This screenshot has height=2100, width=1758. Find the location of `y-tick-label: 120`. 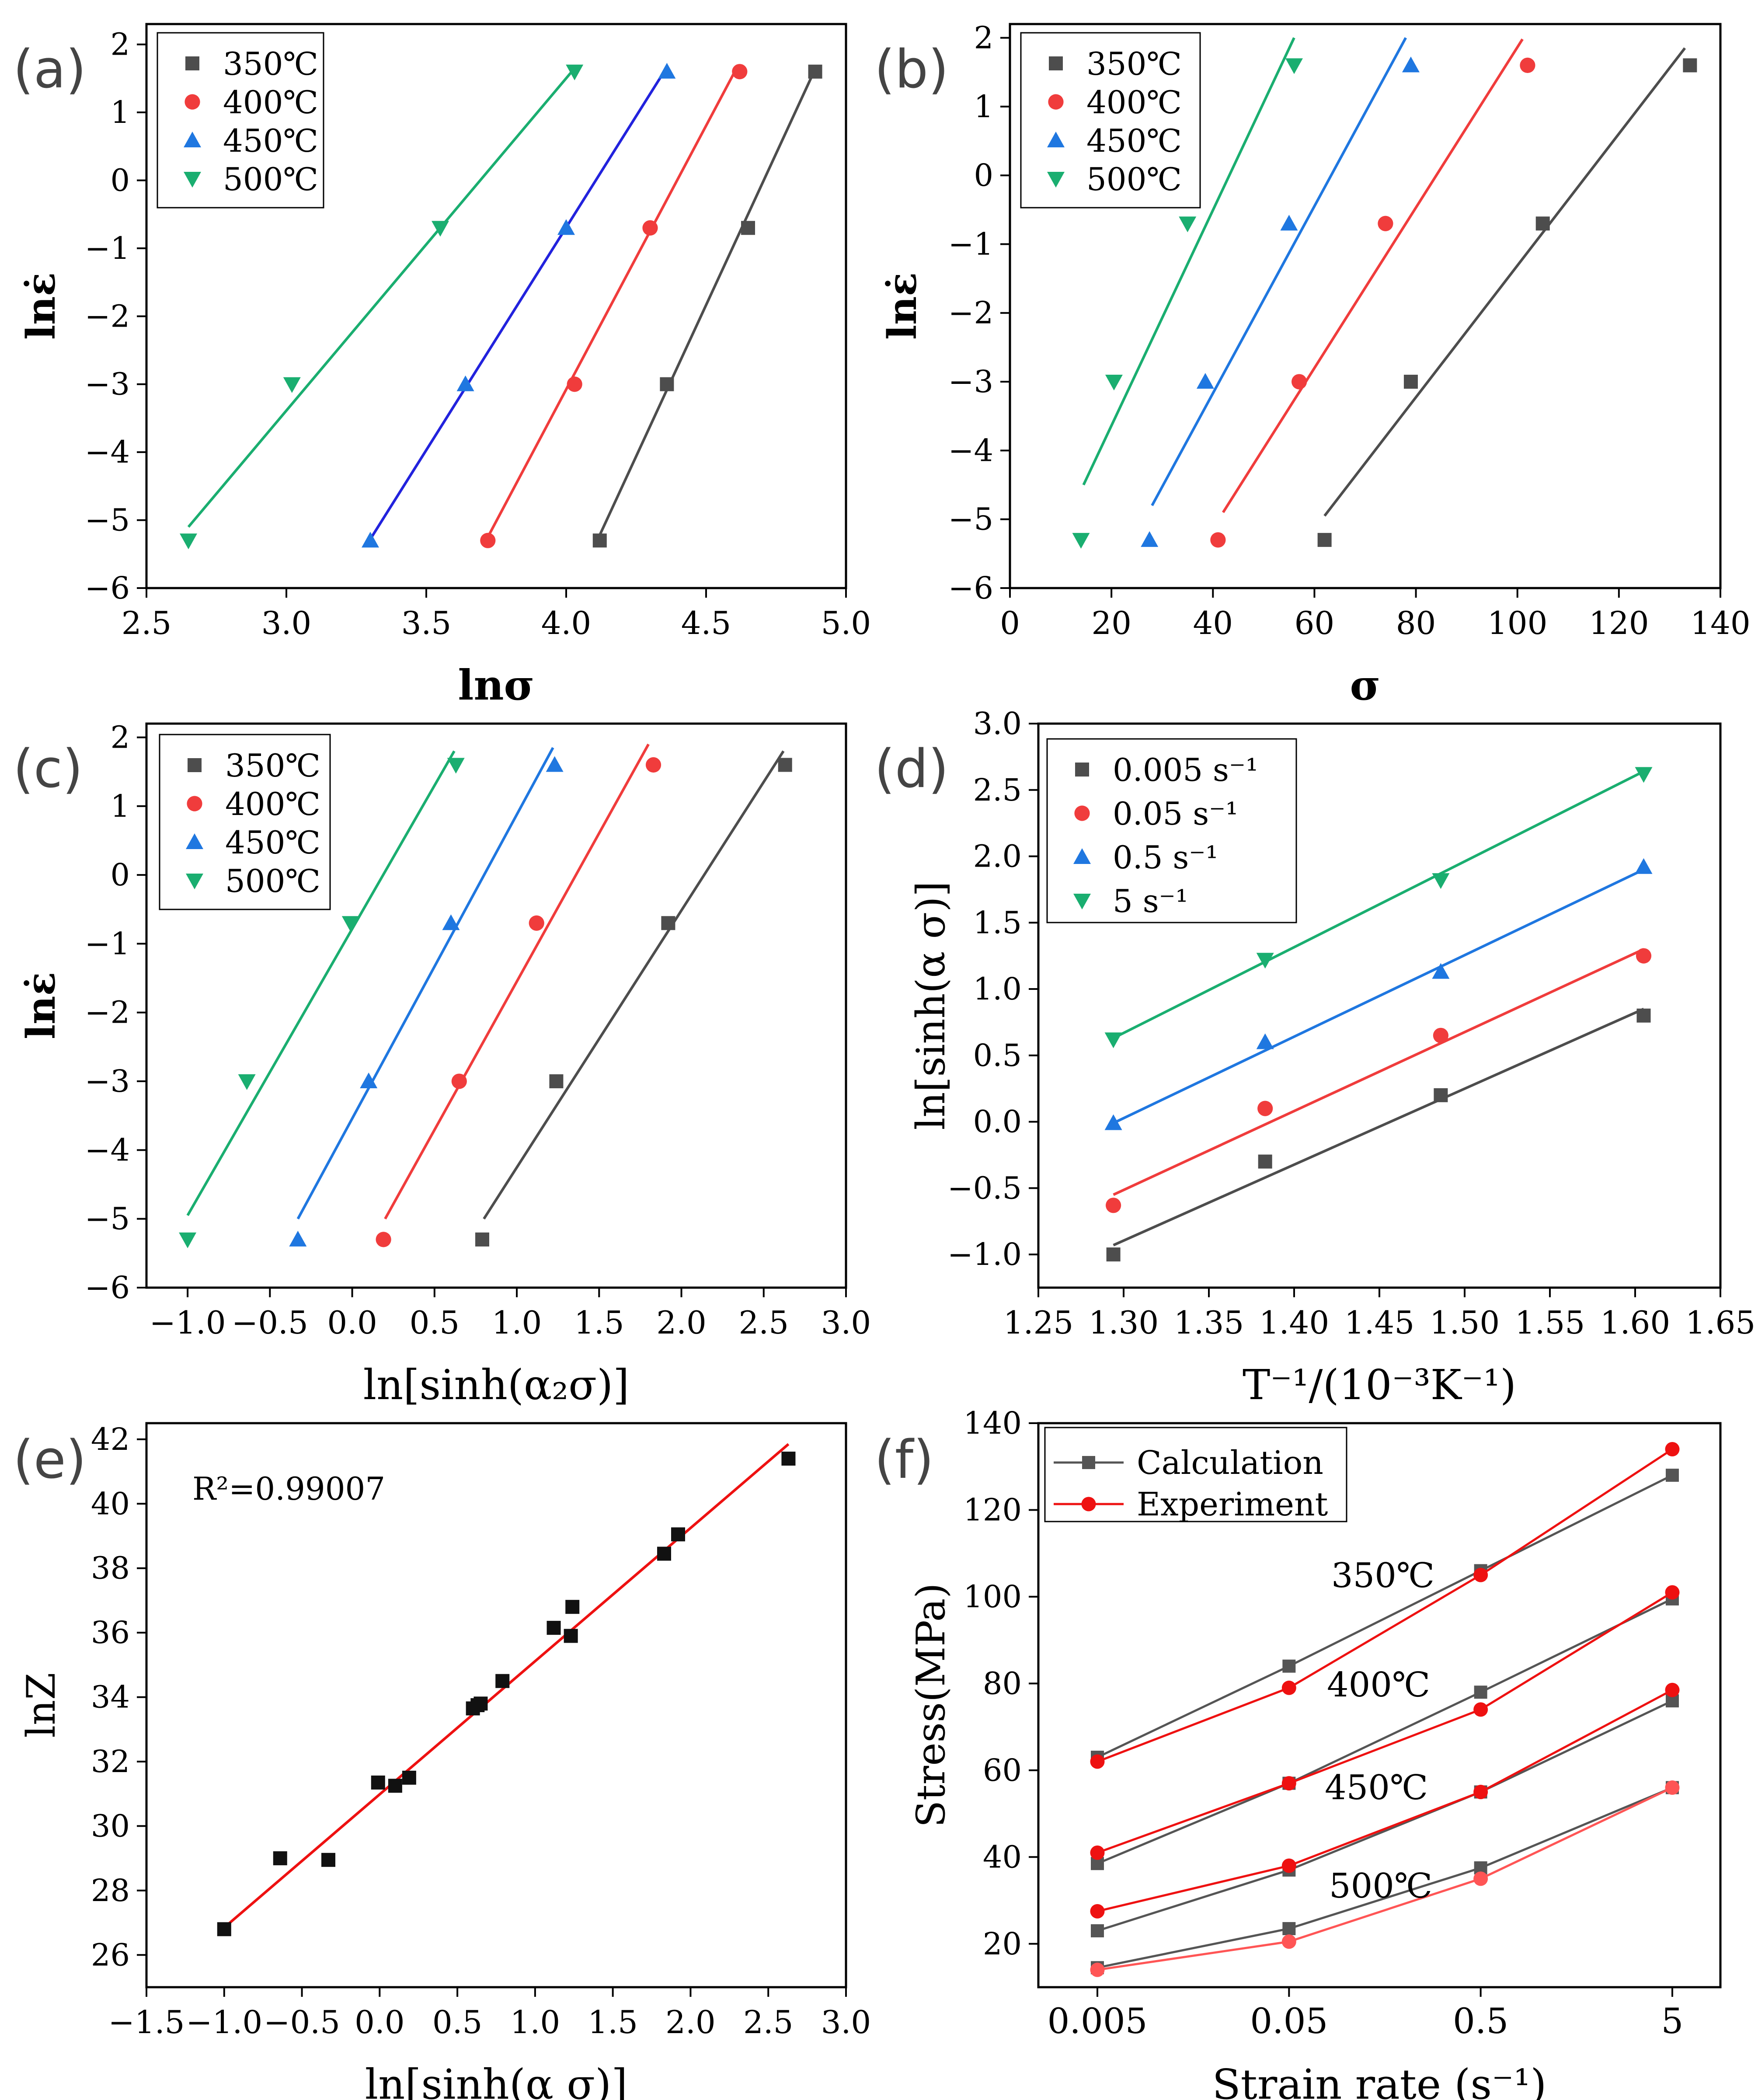

y-tick-label: 120 is located at coordinates (992, 1510).